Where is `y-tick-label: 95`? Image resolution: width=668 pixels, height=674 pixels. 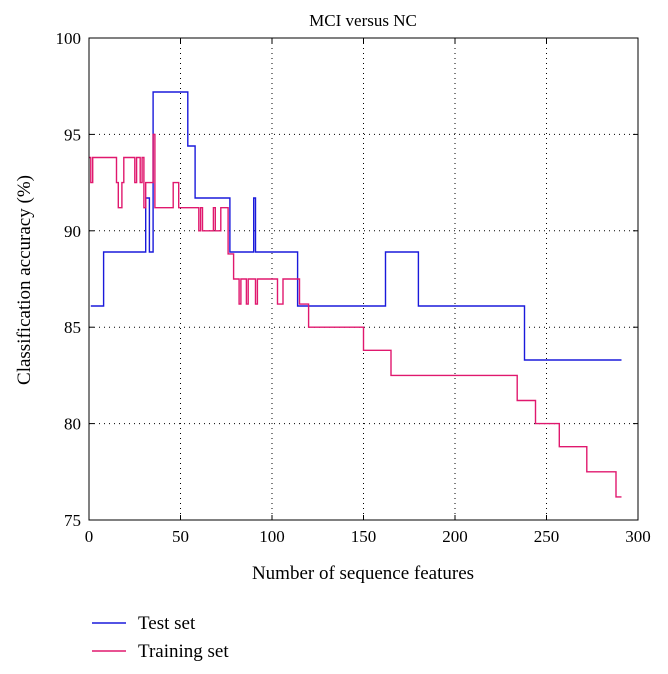 y-tick-label: 95 is located at coordinates (72, 134).